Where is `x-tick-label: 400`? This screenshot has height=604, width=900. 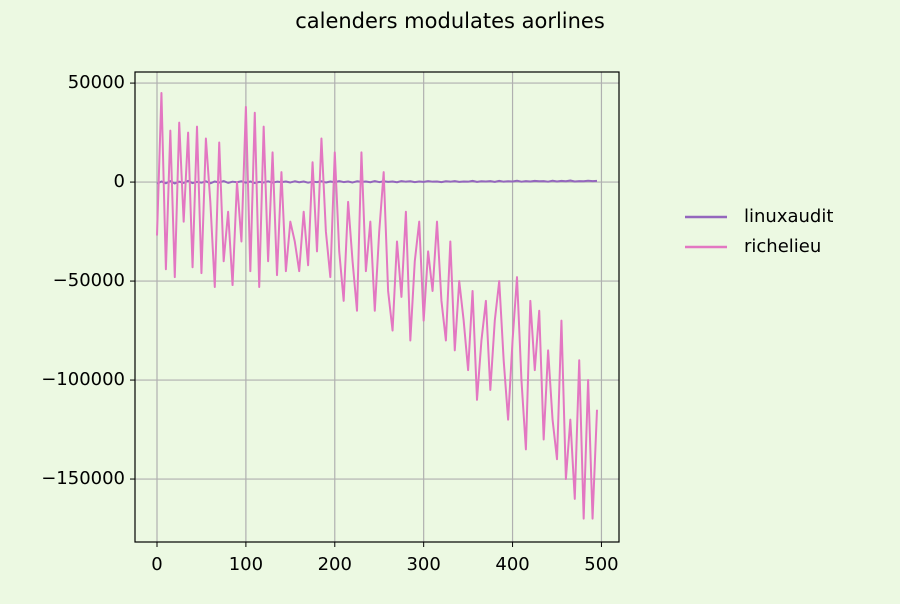
x-tick-label: 400 is located at coordinates (512, 564).